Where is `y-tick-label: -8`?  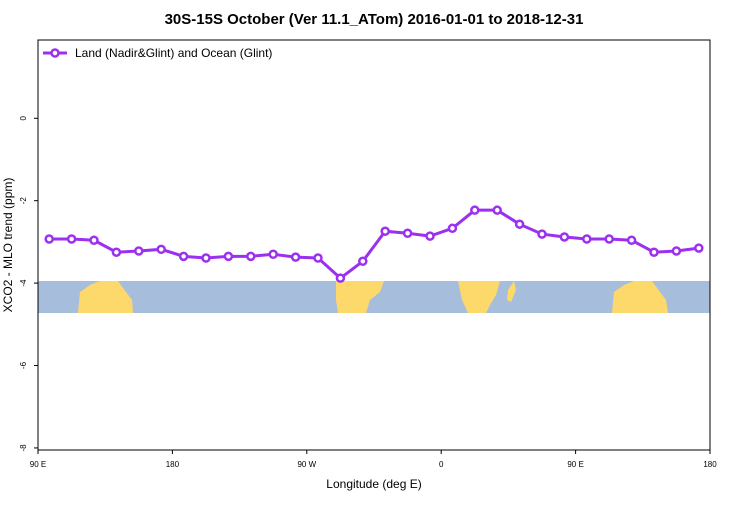 y-tick-label: -8 is located at coordinates (23, 448).